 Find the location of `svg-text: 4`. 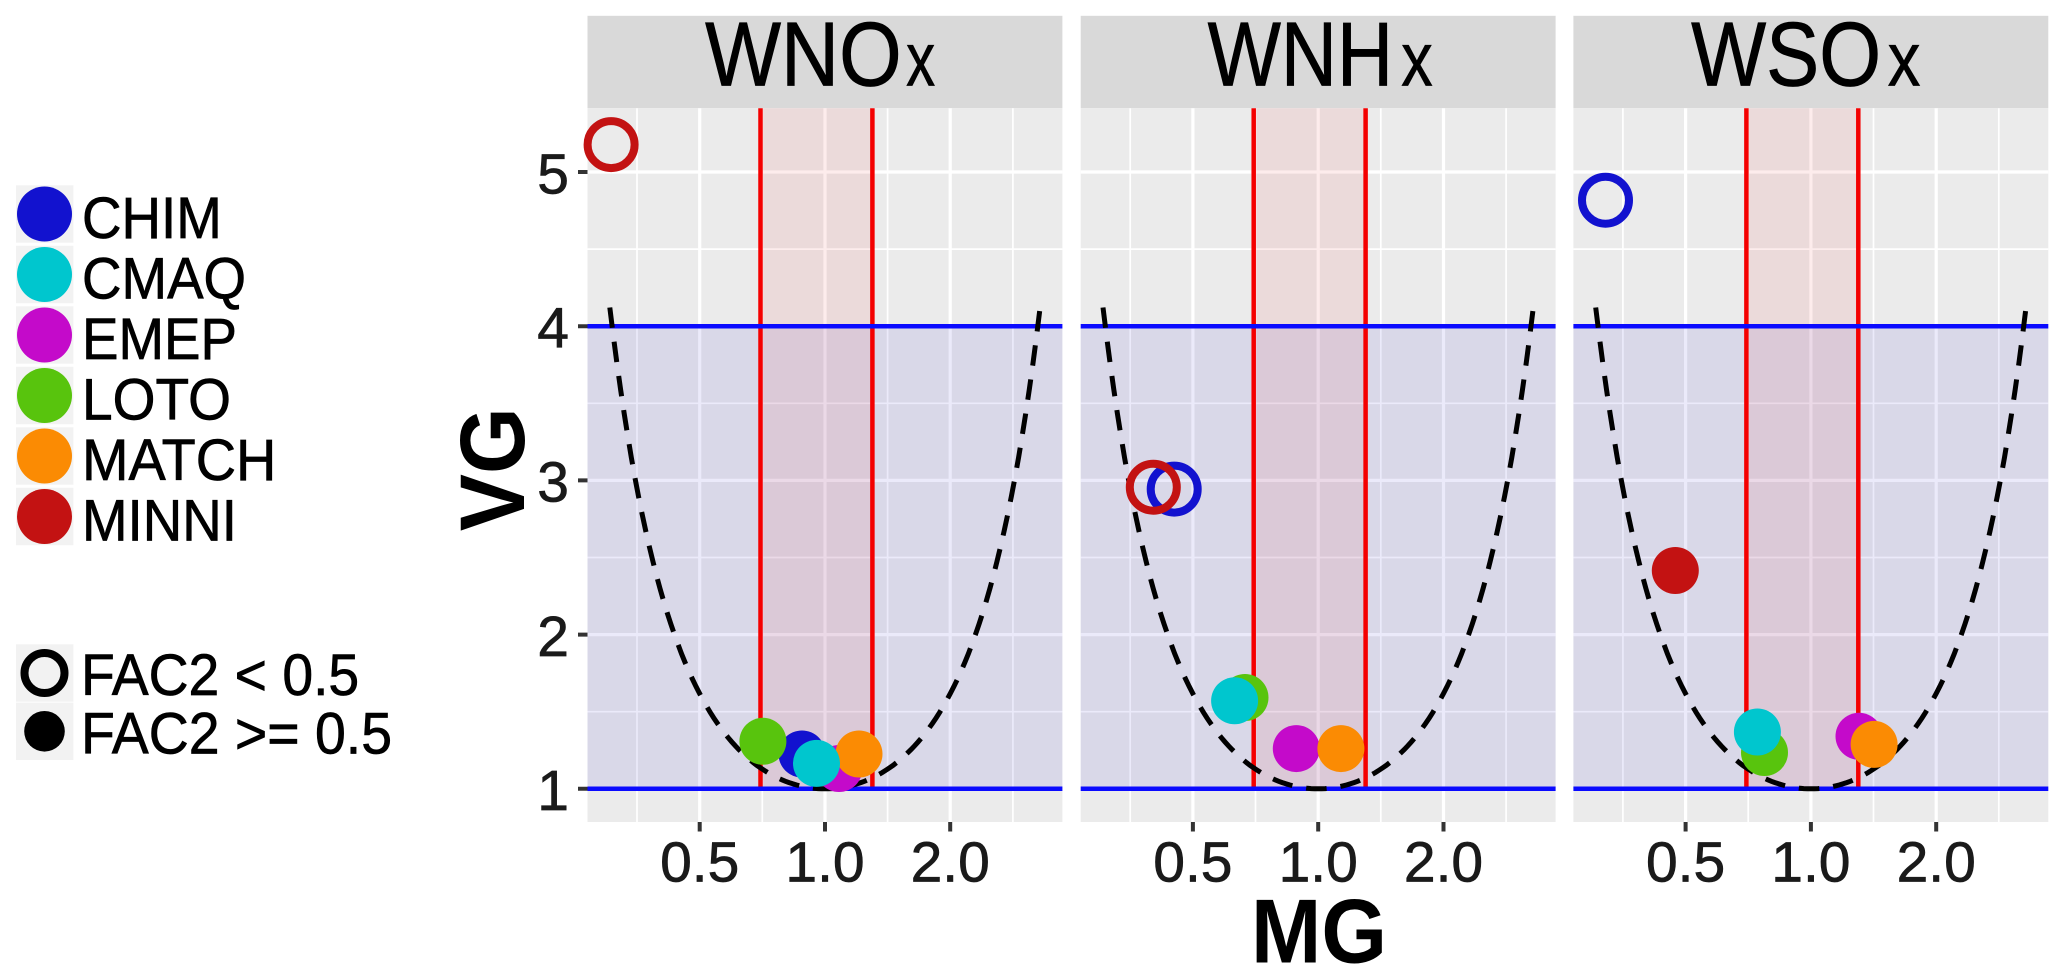

svg-text: 4 is located at coordinates (553, 329).